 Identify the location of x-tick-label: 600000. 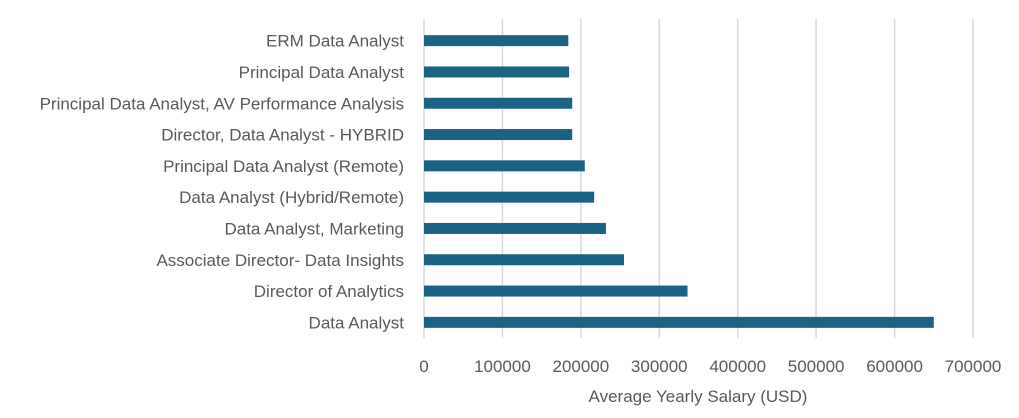
(894, 366).